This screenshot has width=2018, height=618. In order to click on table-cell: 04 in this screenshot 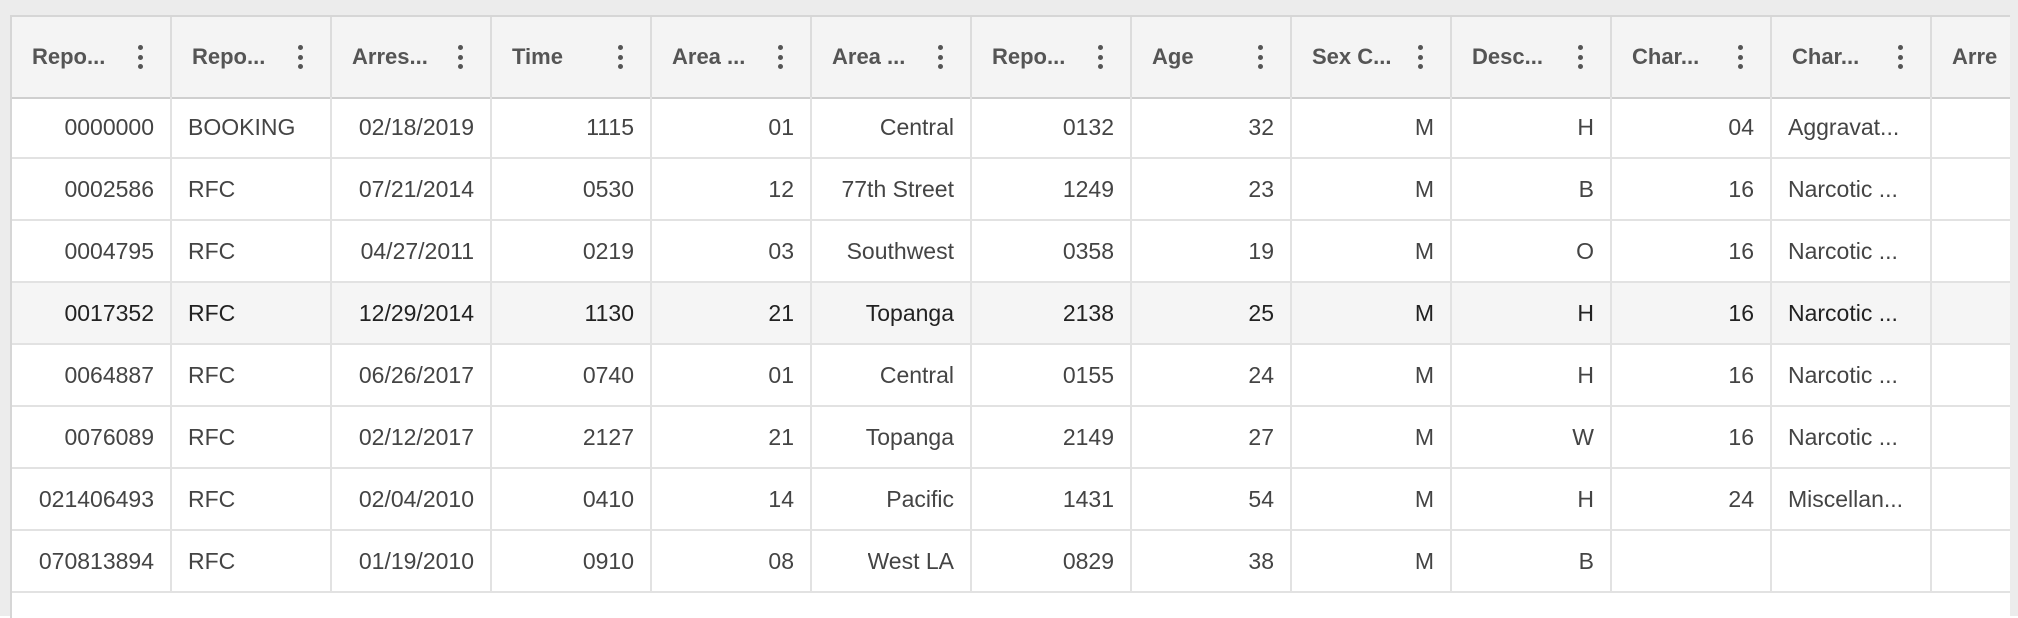, I will do `click(1692, 127)`.